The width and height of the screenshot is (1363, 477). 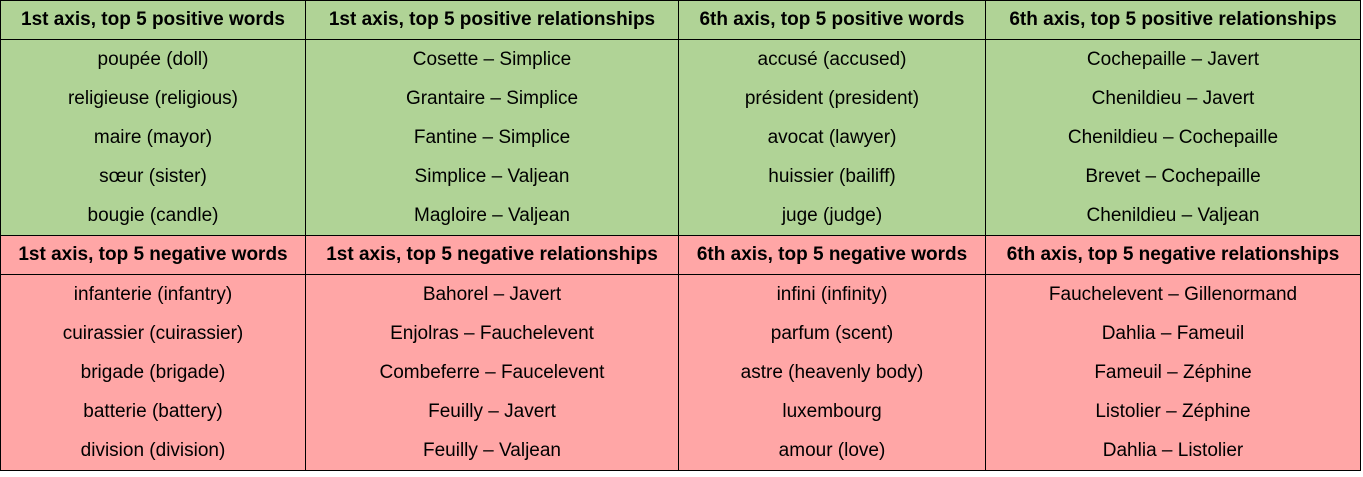 What do you see at coordinates (492, 372) in the screenshot?
I see `table-cell: Combeferre – Faucelevent` at bounding box center [492, 372].